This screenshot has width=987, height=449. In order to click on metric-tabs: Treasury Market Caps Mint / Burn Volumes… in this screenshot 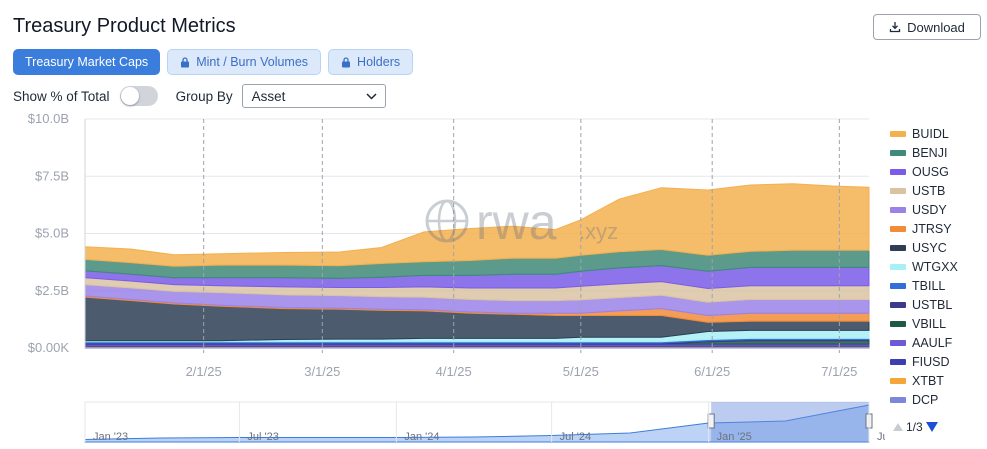, I will do `click(213, 62)`.